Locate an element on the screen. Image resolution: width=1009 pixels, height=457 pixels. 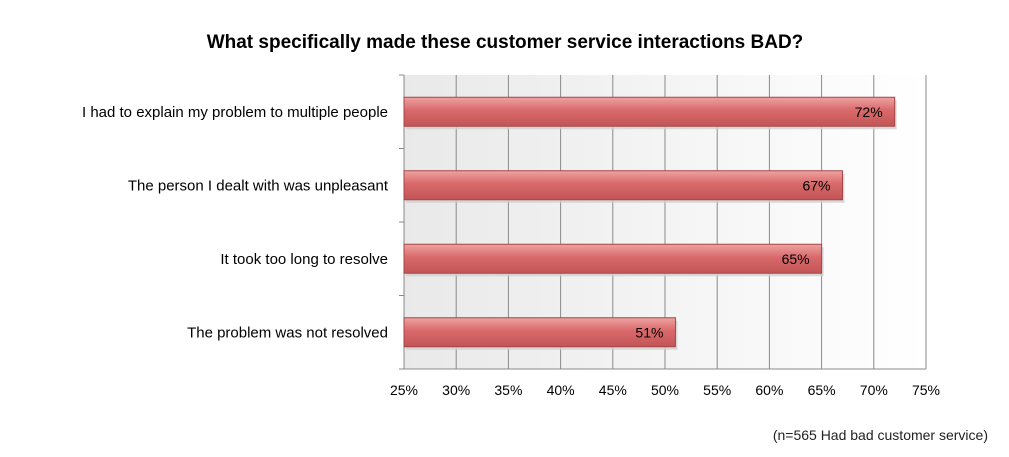
data-label: 72% is located at coordinates (869, 112).